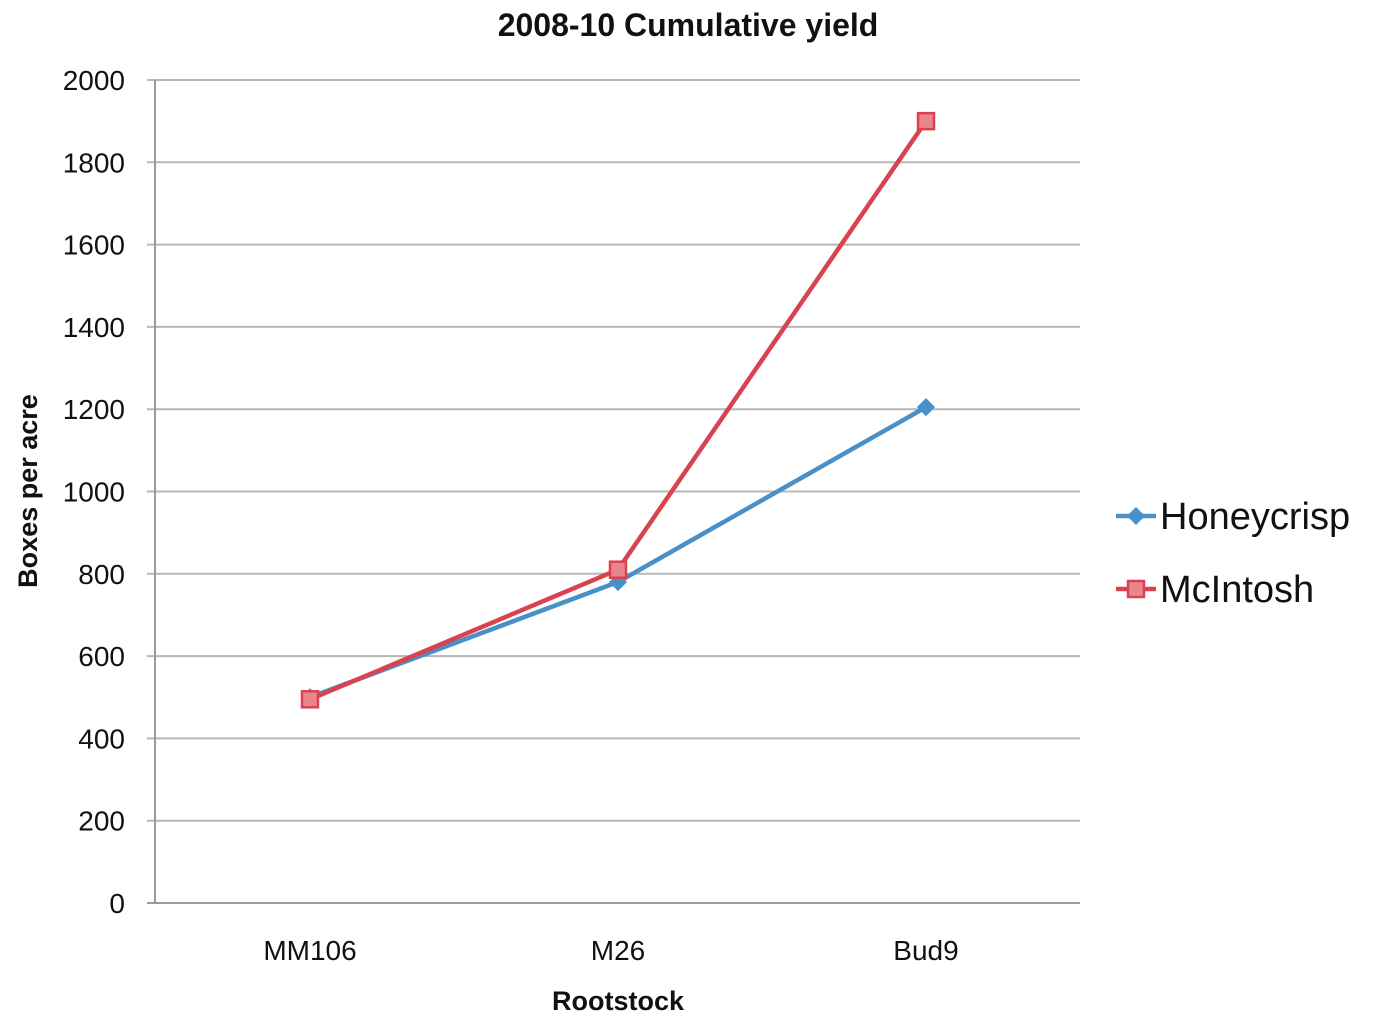  Describe the element at coordinates (117, 903) in the screenshot. I see `y-tick-label: 0` at that location.